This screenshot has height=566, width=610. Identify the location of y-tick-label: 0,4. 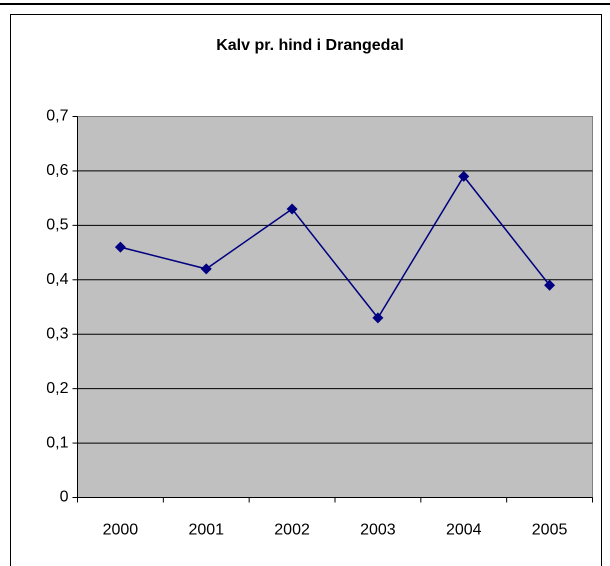
(57, 279).